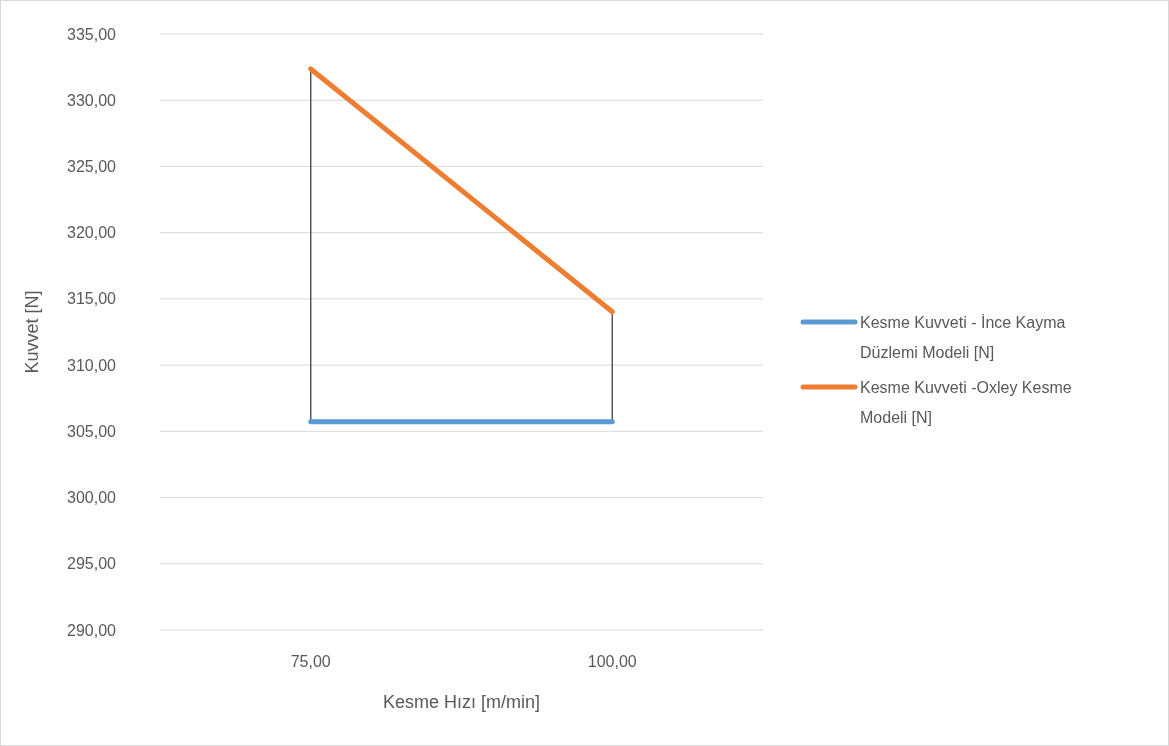 The width and height of the screenshot is (1169, 746). Describe the element at coordinates (966, 402) in the screenshot. I see `legend-label: Kesme Kuvveti -Oxley Kesme Modeli [N]` at that location.